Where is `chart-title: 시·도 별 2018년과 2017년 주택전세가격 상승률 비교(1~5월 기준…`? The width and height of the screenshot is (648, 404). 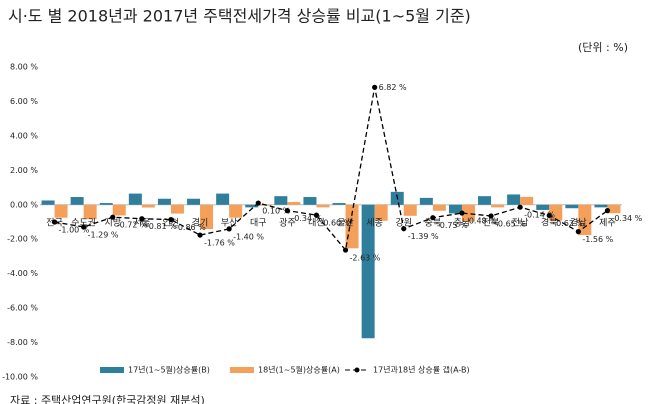
chart-title: 시·도 별 2018년과 2017년 주택전세가격 상승률 비교(1~5월 기준… is located at coordinates (239, 16).